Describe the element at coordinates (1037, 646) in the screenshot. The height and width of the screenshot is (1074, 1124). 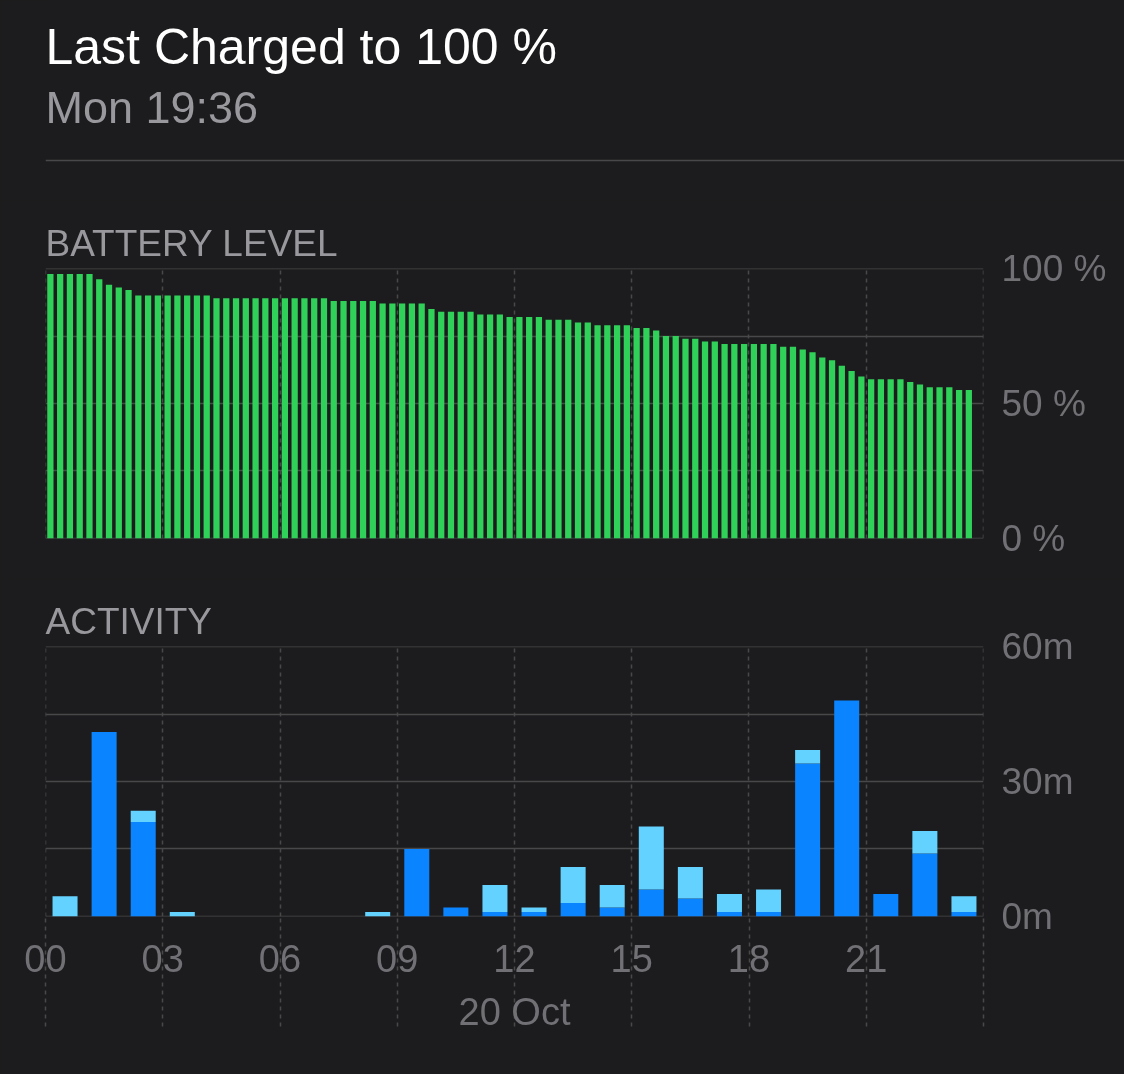
I see `y-tick-label: 60m` at that location.